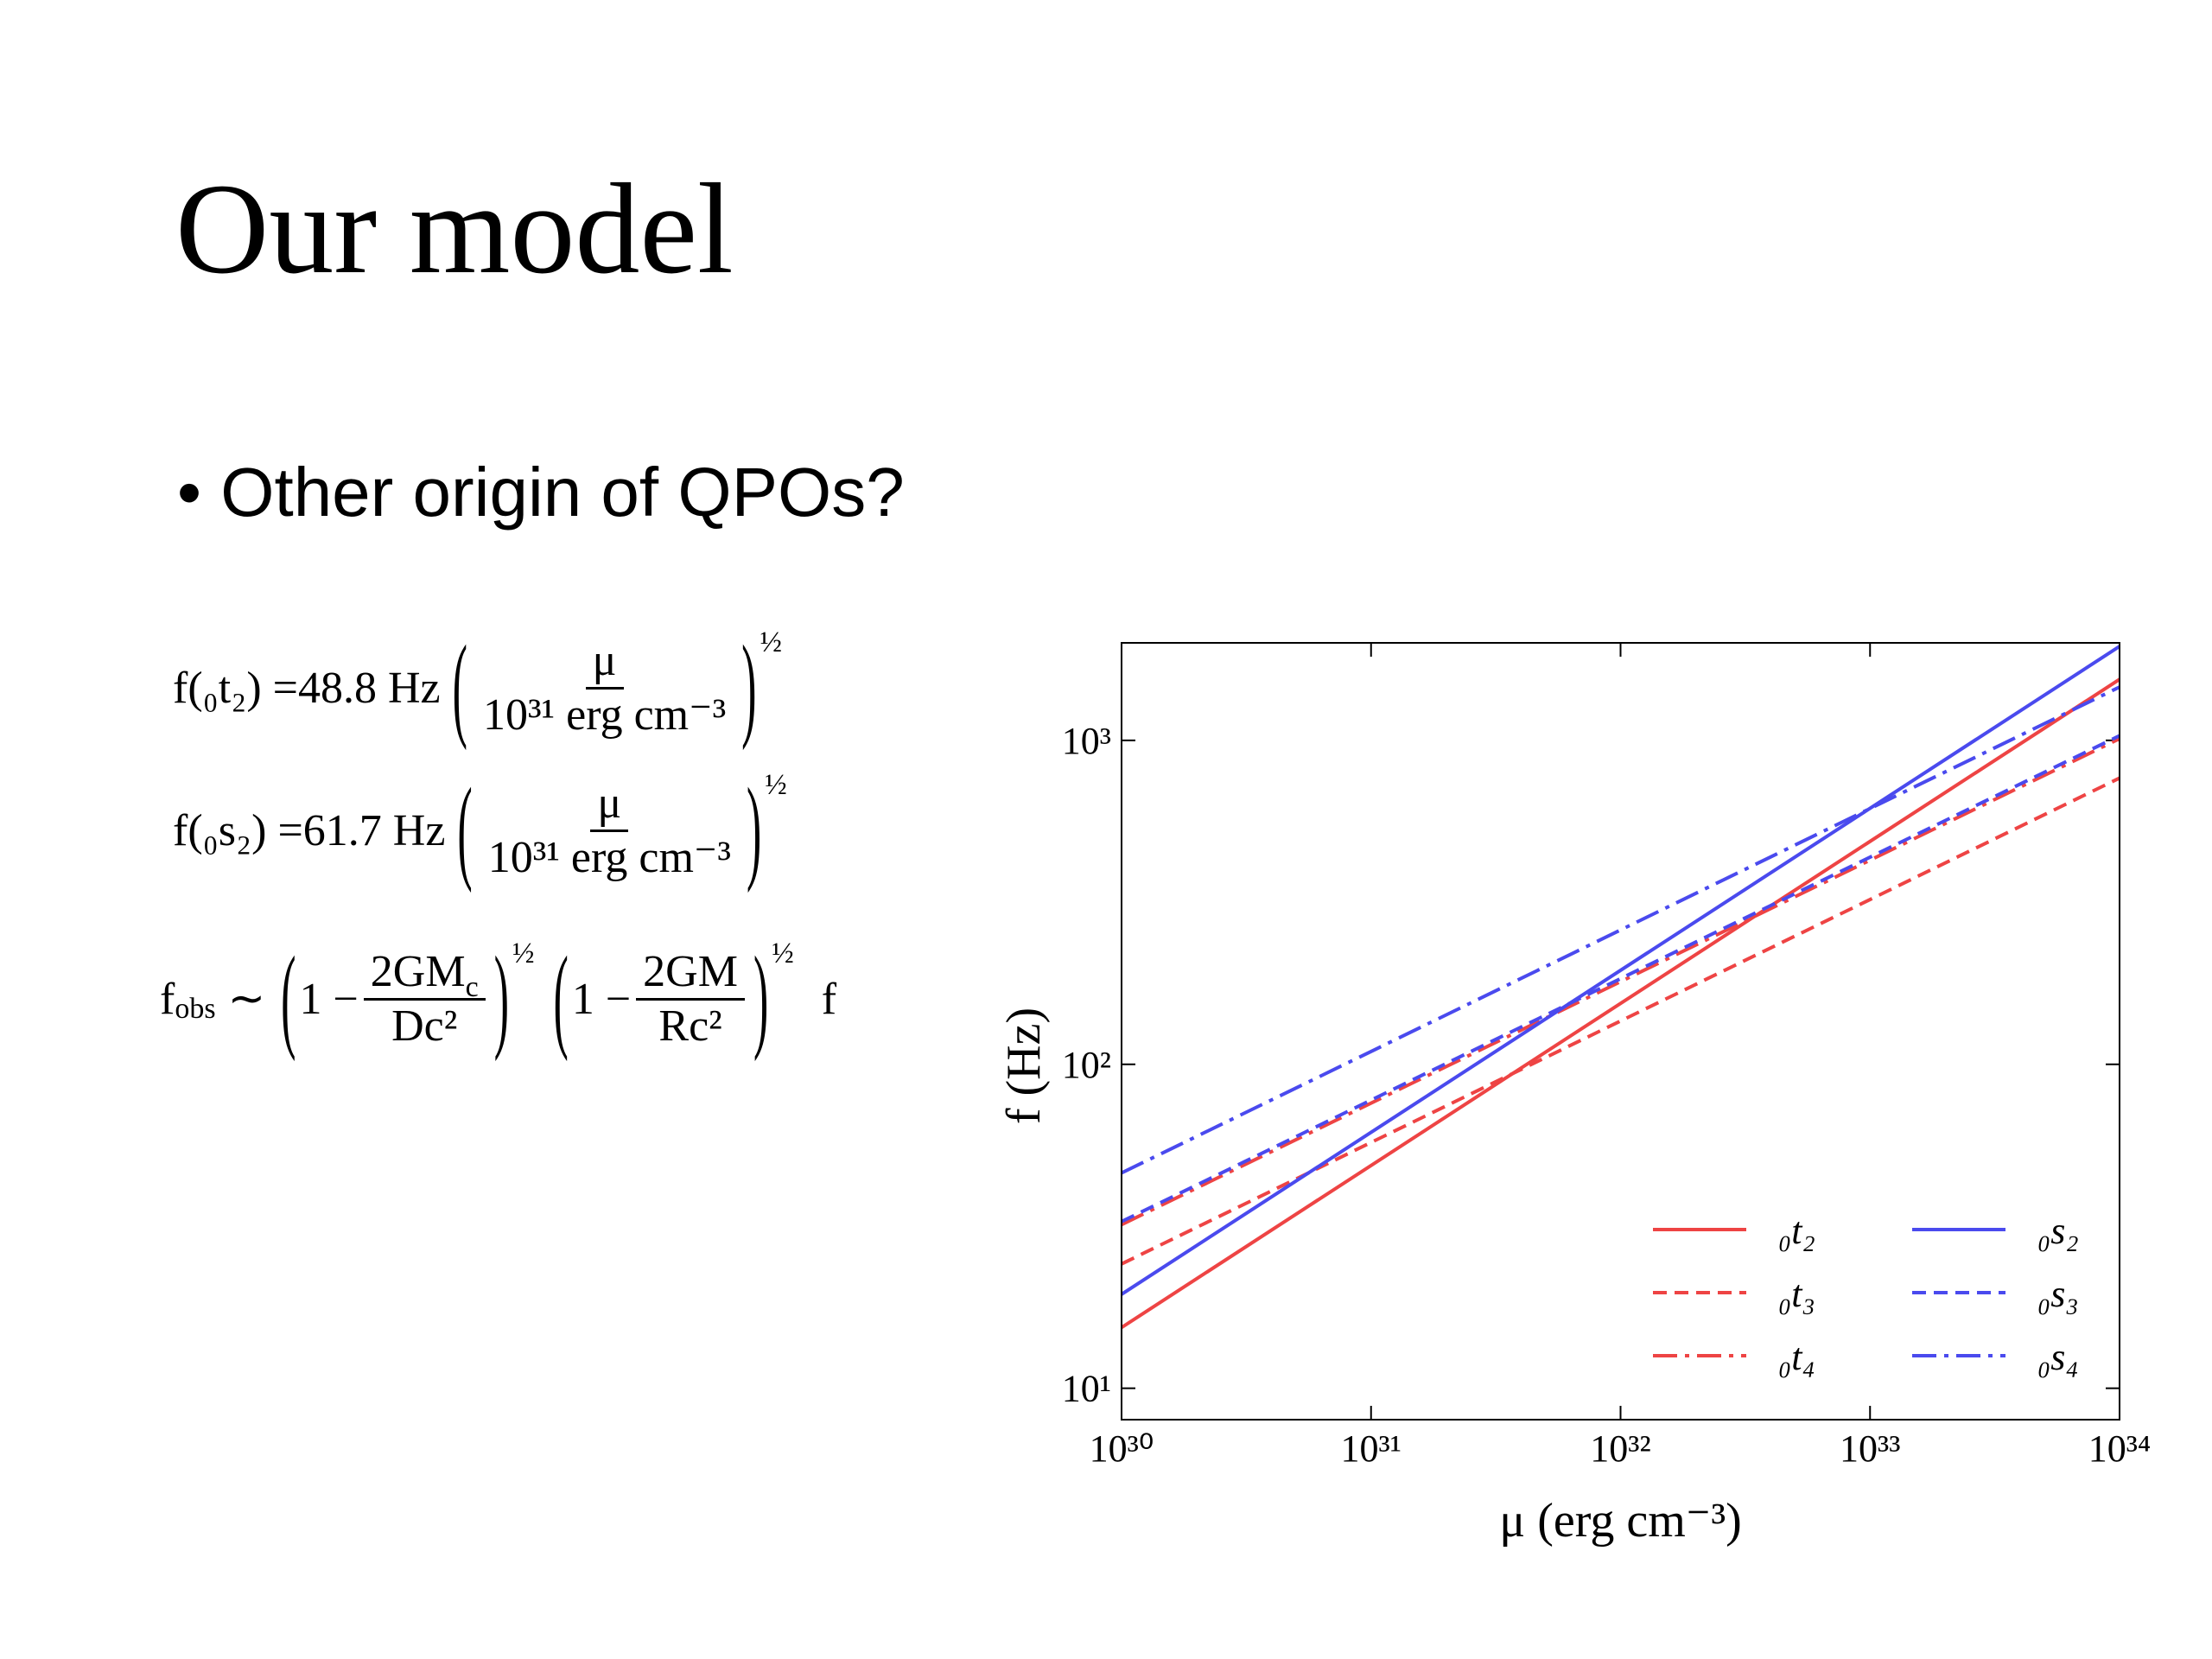 This screenshot has width=2212, height=1659. Describe the element at coordinates (246, 1000) in the screenshot. I see `relation: ∼` at that location.